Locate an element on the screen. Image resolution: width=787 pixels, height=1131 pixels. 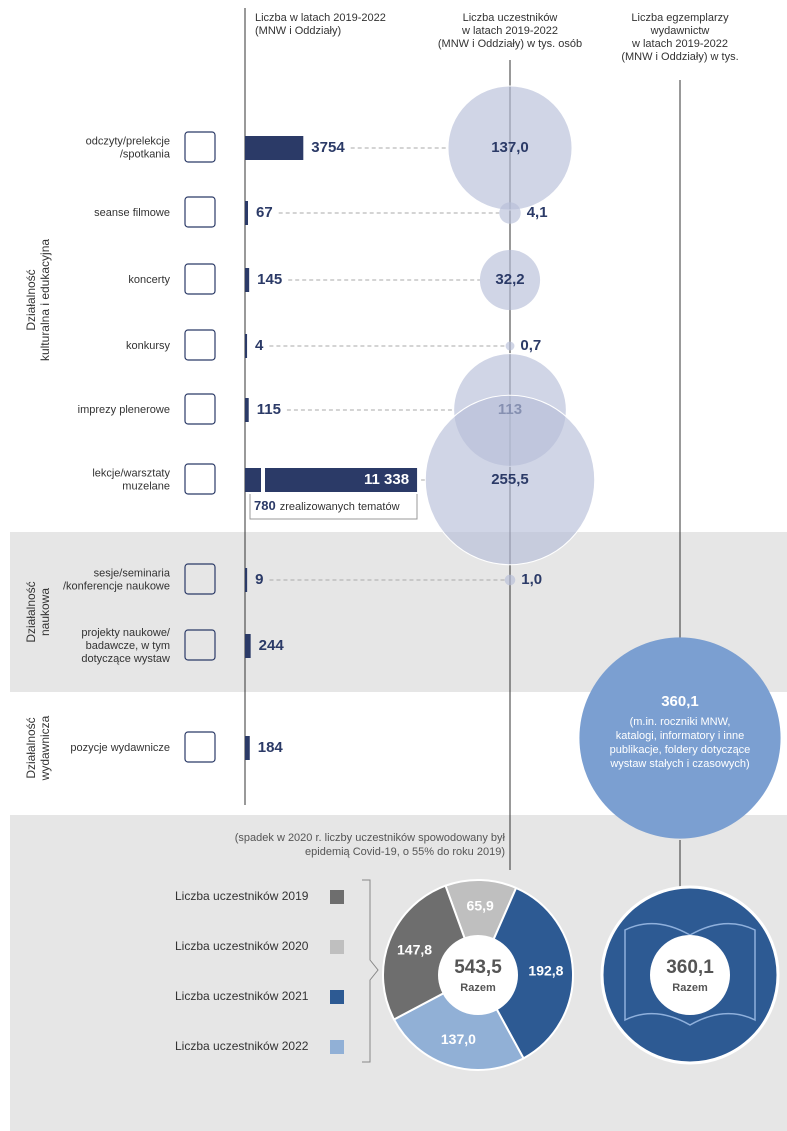
count-label: 145 is located at coordinates (269, 279).